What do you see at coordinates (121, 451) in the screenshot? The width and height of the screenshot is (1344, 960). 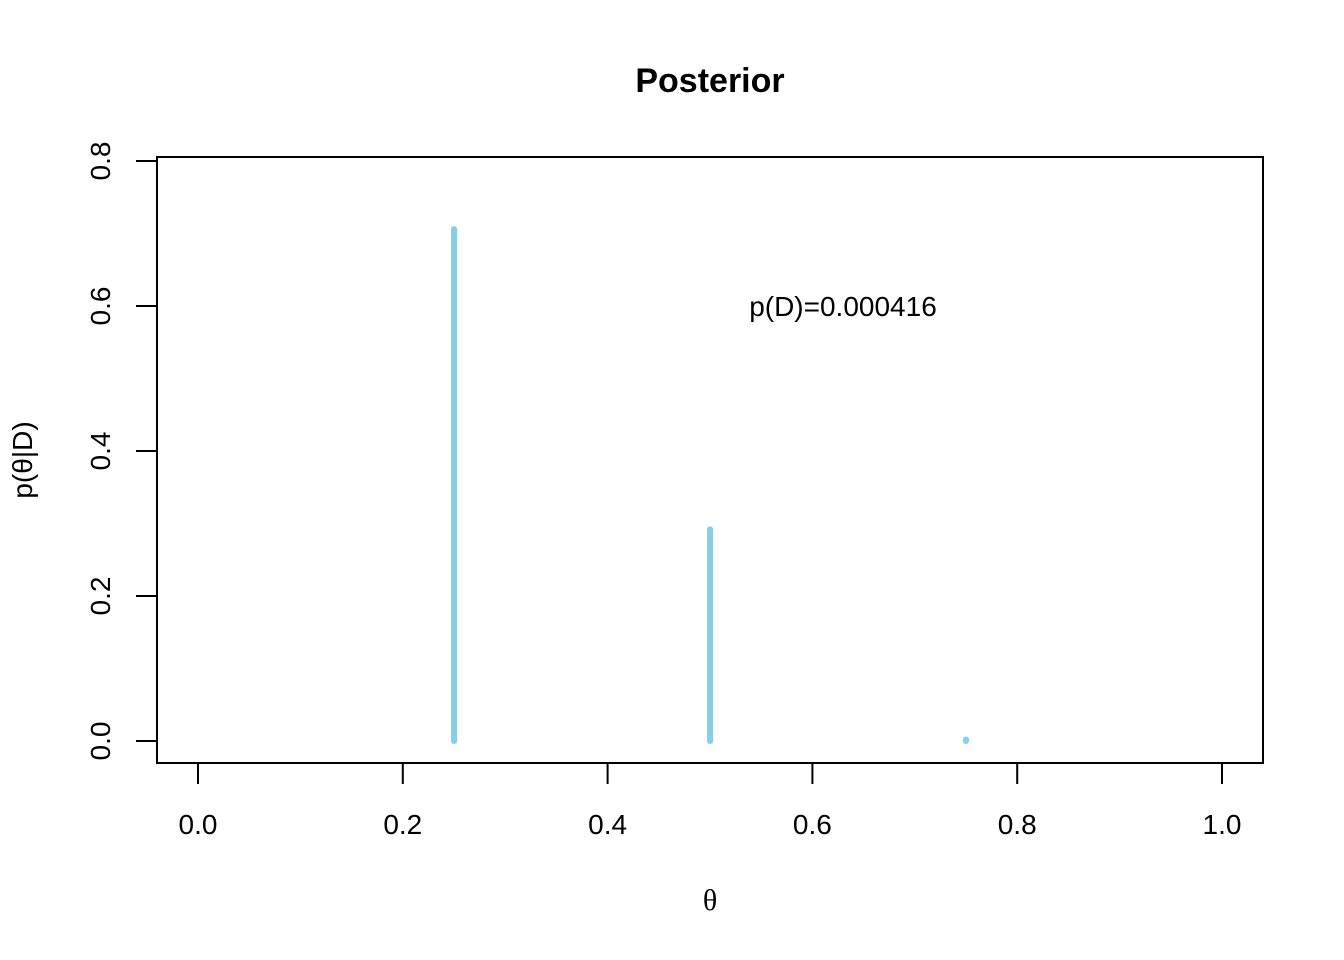 I see `y-axis: 0.0 0.2 0.4 0.6 0.8` at bounding box center [121, 451].